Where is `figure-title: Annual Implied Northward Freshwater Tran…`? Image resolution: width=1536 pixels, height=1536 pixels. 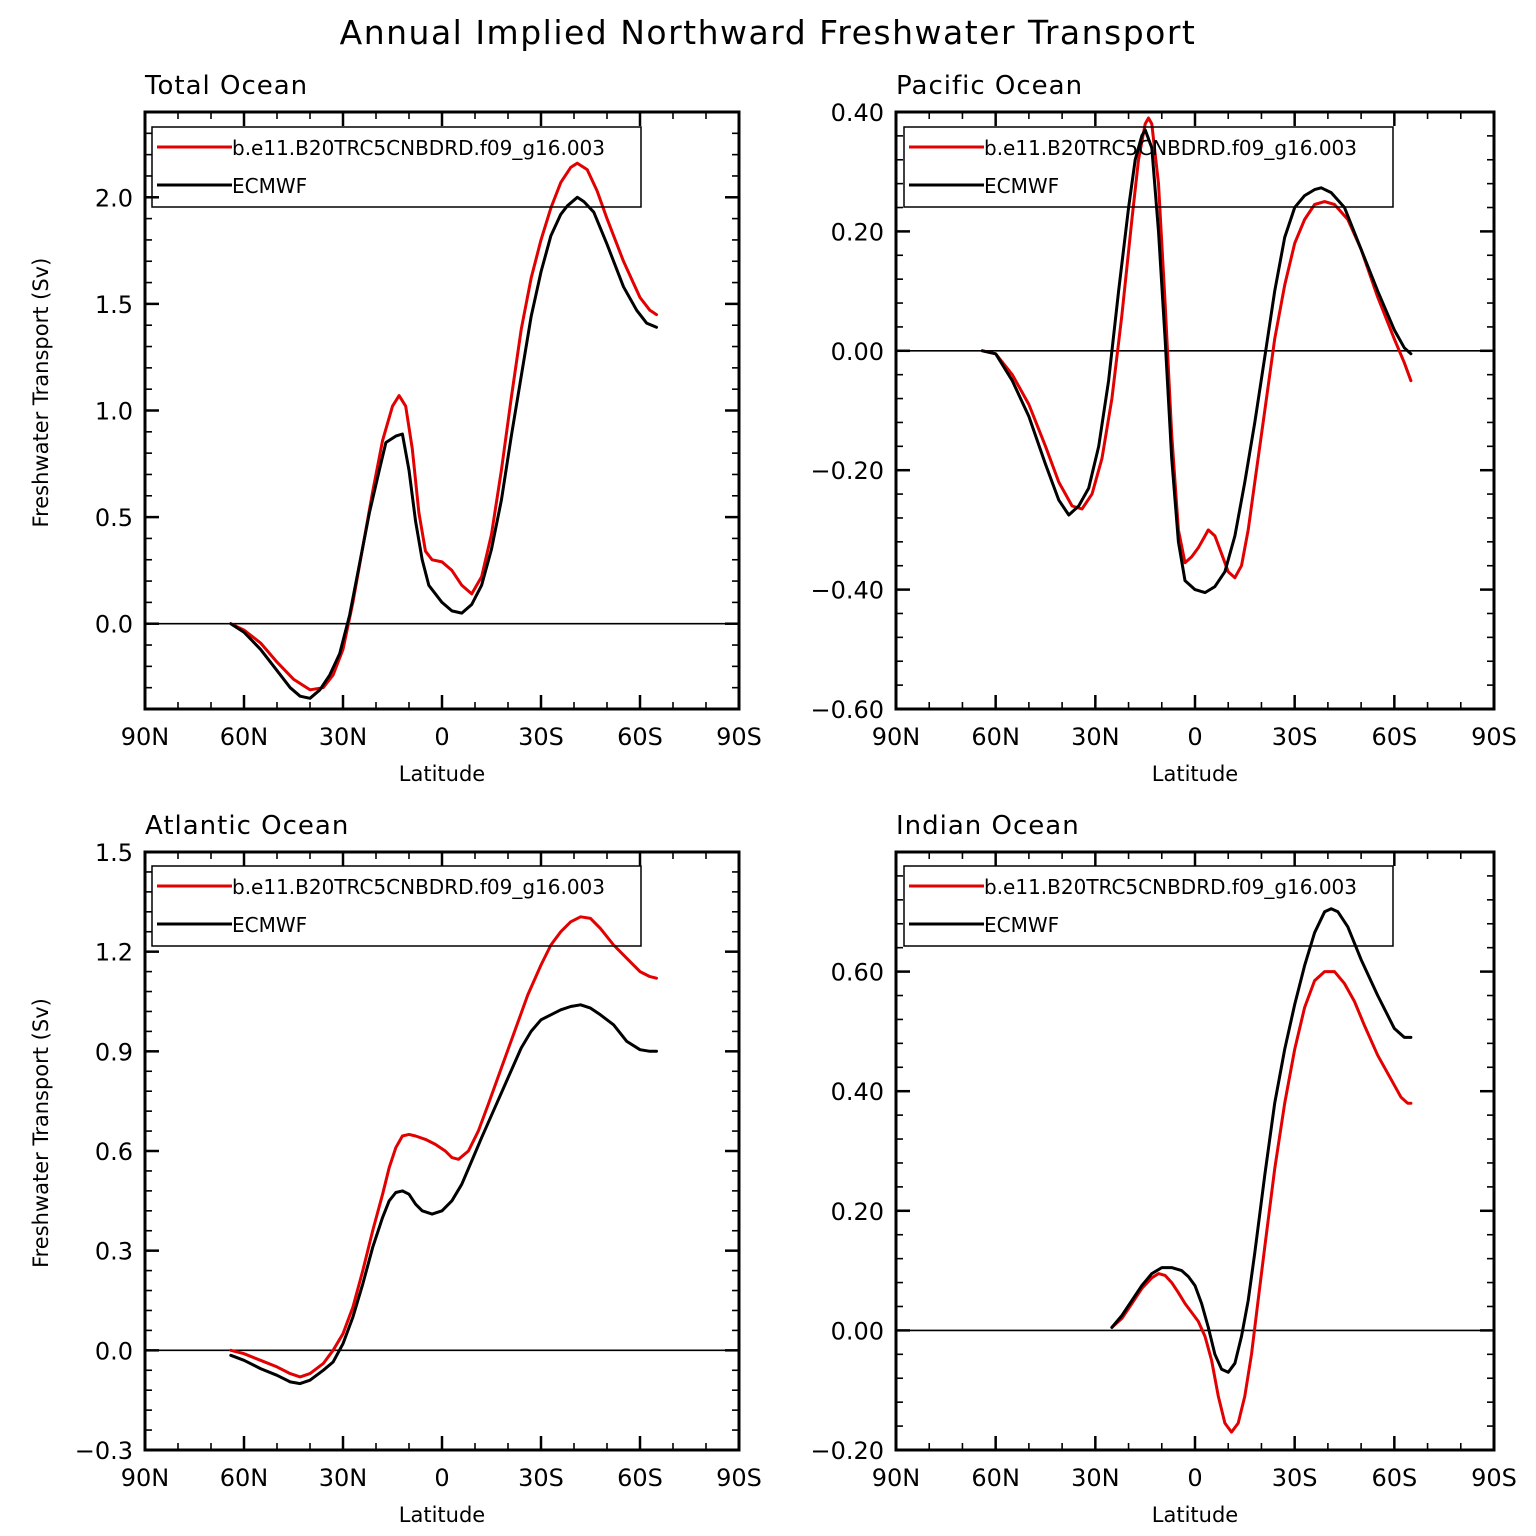 figure-title: Annual Implied Northward Freshwater Tran… is located at coordinates (768, 32).